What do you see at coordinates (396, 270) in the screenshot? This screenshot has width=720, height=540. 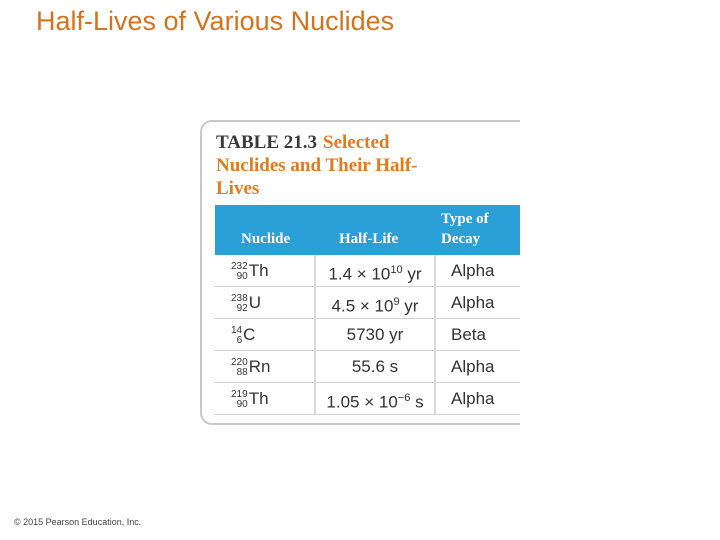 I see `half-life-exponent: 10` at bounding box center [396, 270].